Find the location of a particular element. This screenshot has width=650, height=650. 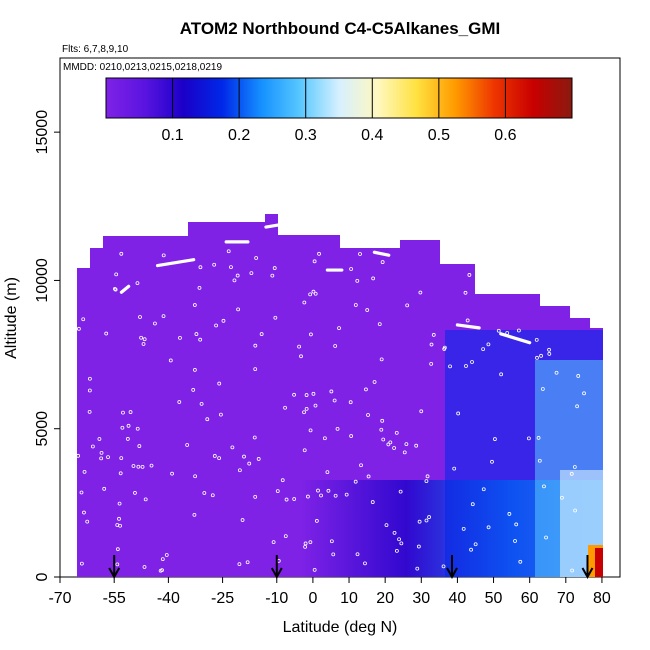

x-axis-title: Latitude (deg N) is located at coordinates (340, 627).